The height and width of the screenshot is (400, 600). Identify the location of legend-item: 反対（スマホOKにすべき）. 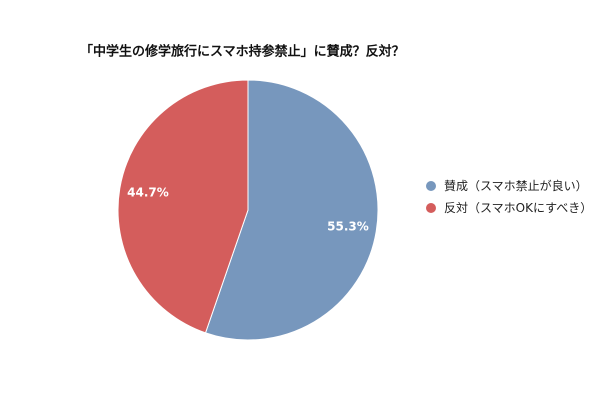
(512, 208).